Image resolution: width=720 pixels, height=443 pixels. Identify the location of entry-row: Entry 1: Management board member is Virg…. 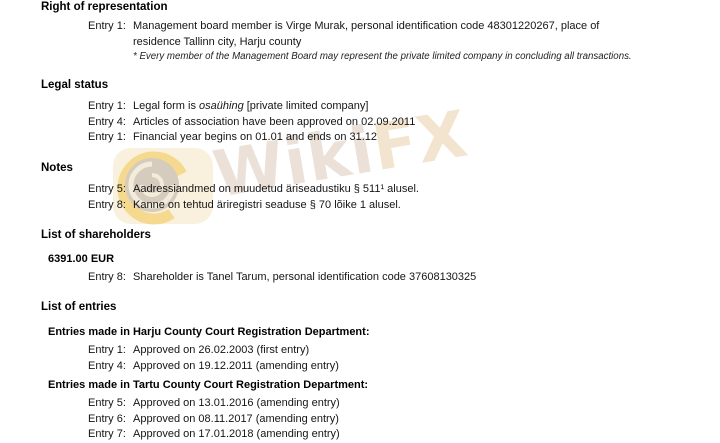
(404, 34).